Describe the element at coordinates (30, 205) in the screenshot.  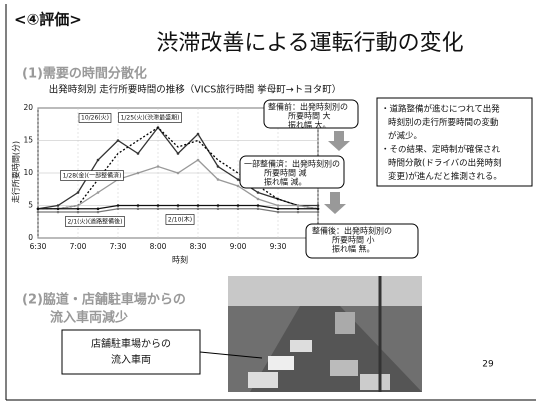
I see `y-tick-label: 5` at that location.